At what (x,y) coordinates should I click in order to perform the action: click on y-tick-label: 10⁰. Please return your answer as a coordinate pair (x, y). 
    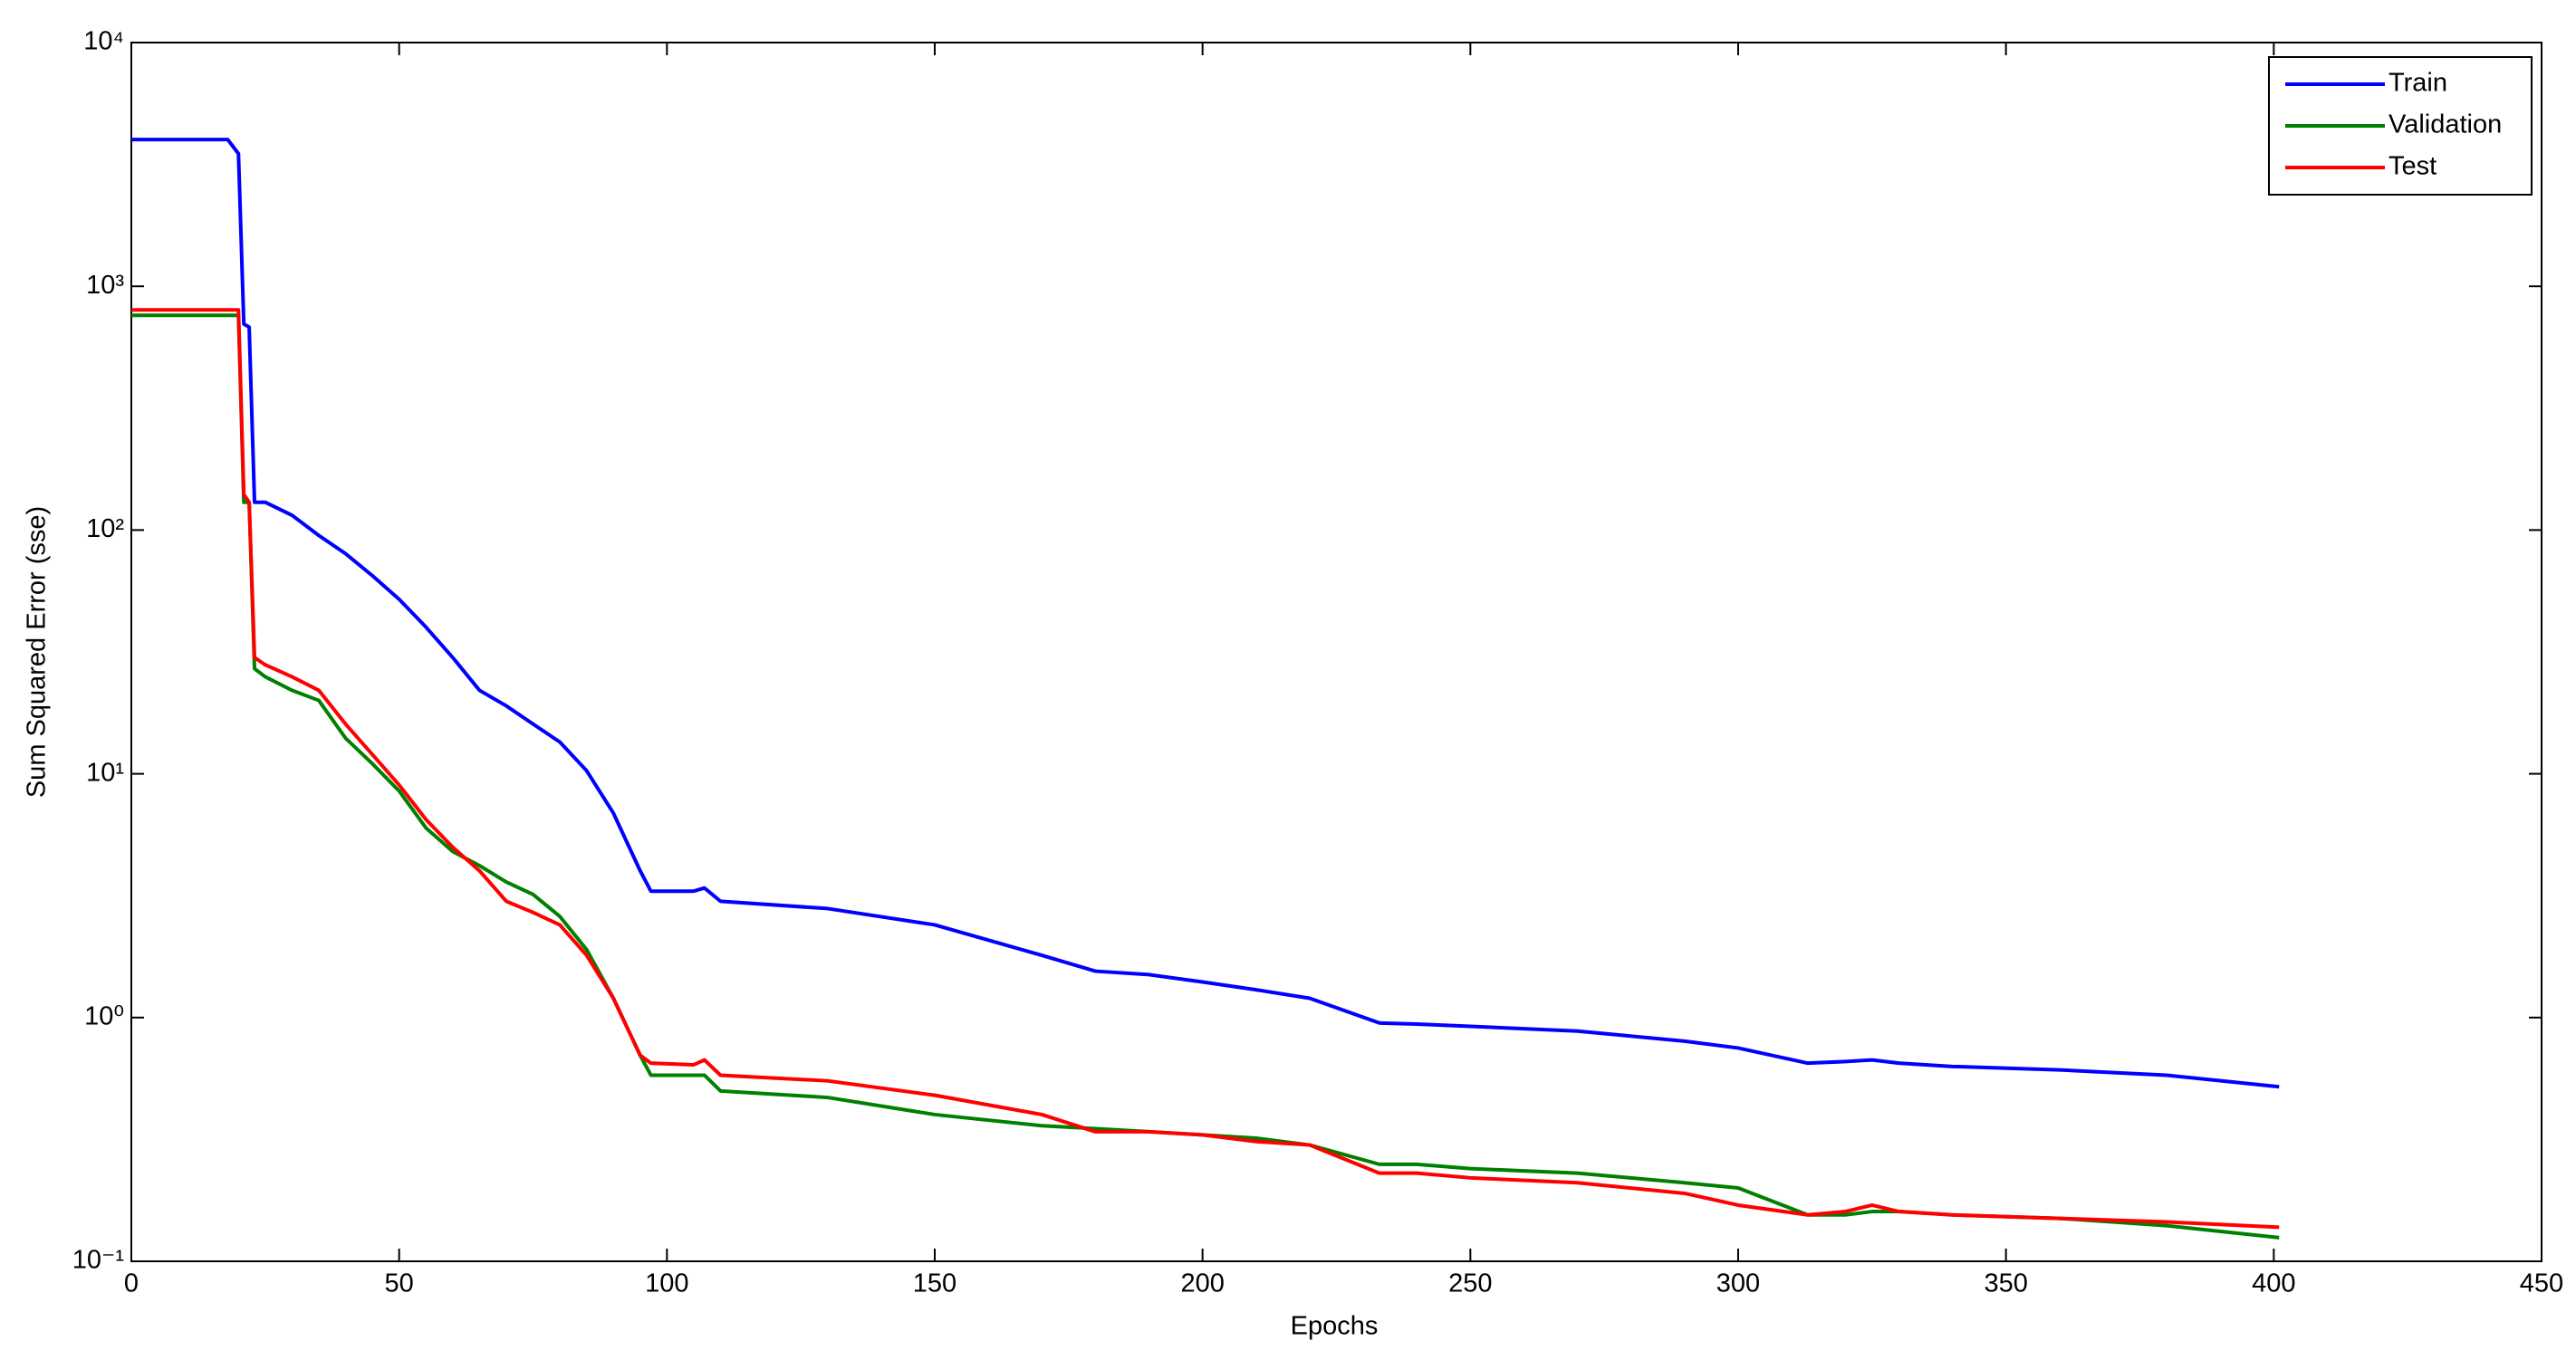
    Looking at the image, I should click on (104, 1015).